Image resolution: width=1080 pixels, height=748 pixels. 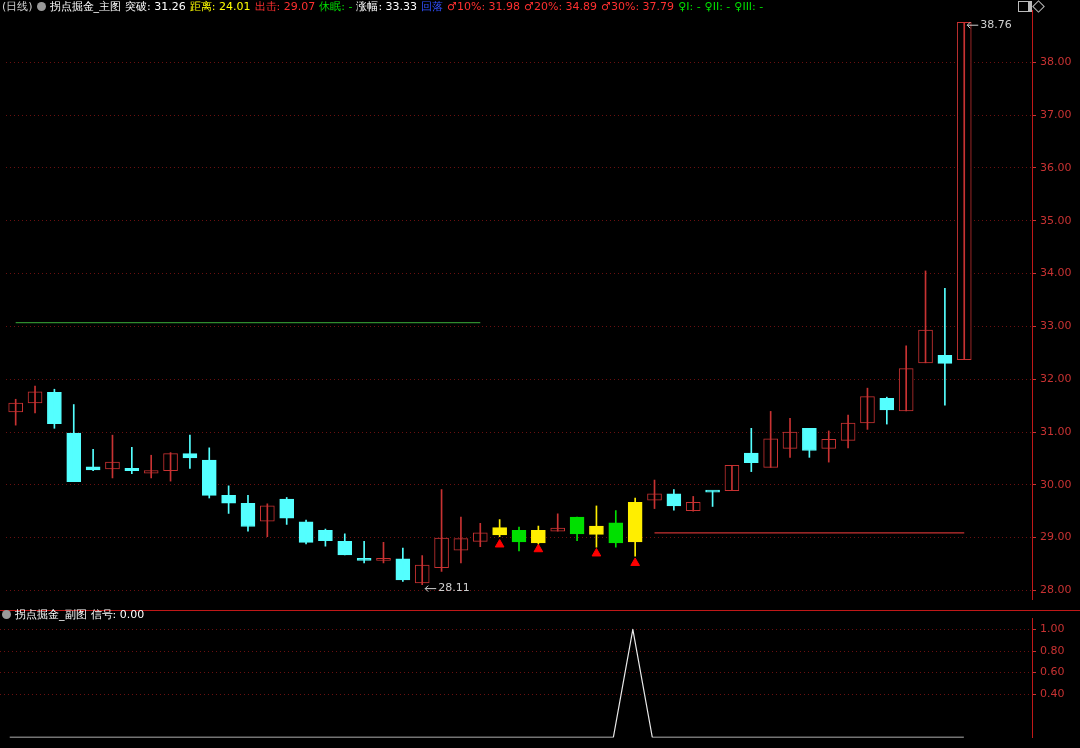 What do you see at coordinates (1056, 115) in the screenshot?
I see `y-tick-label: 37.00` at bounding box center [1056, 115].